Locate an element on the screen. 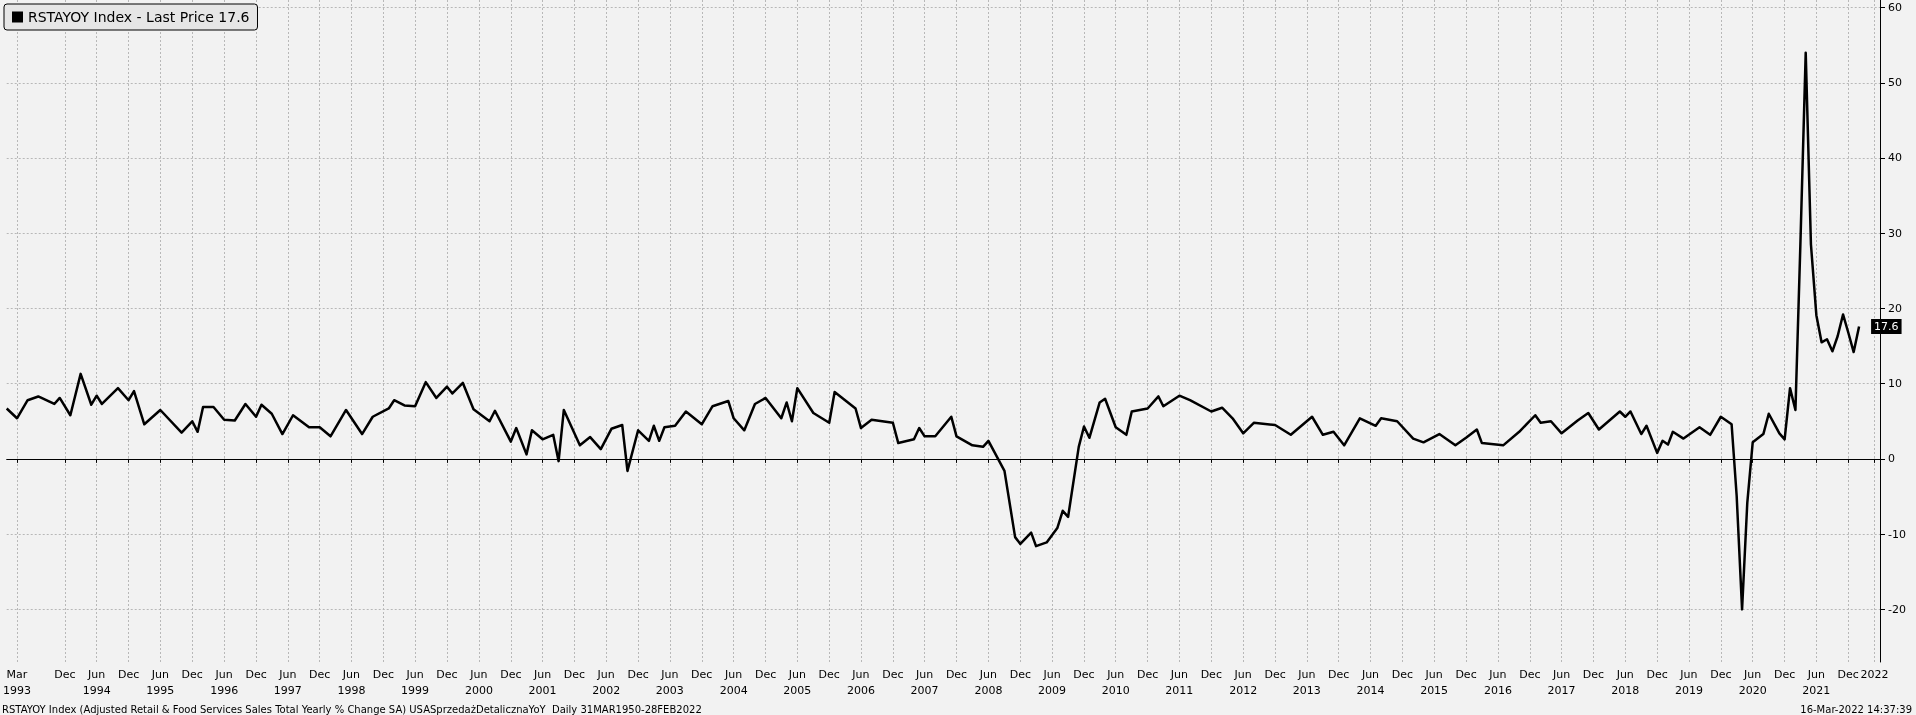 This screenshot has width=1916, height=715. x-tick-label: Jun 2015 is located at coordinates (1434, 682).